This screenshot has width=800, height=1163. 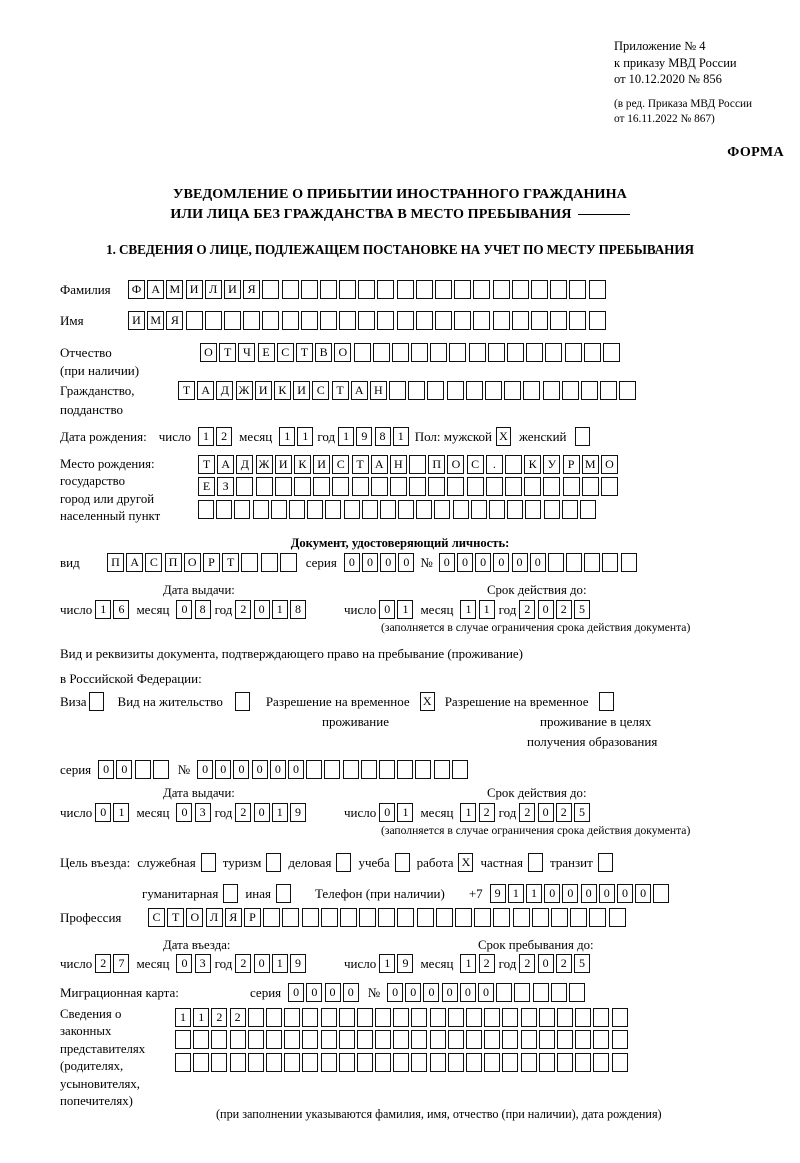 I want to click on entry-purpose-option-checkbox, so click(x=535, y=862).